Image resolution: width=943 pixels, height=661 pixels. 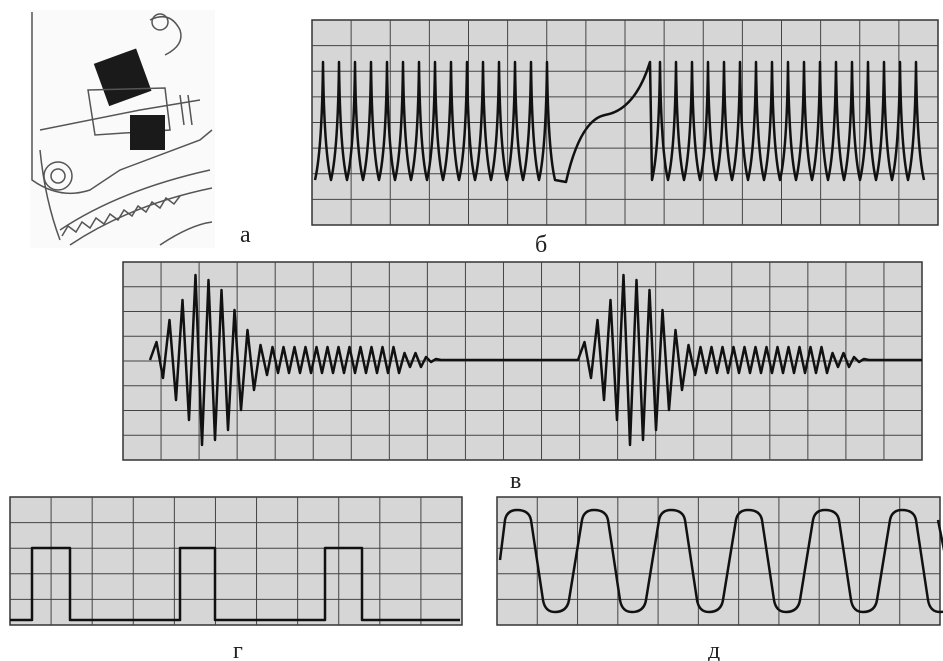 I want to click on panel-label: а, so click(x=245, y=235).